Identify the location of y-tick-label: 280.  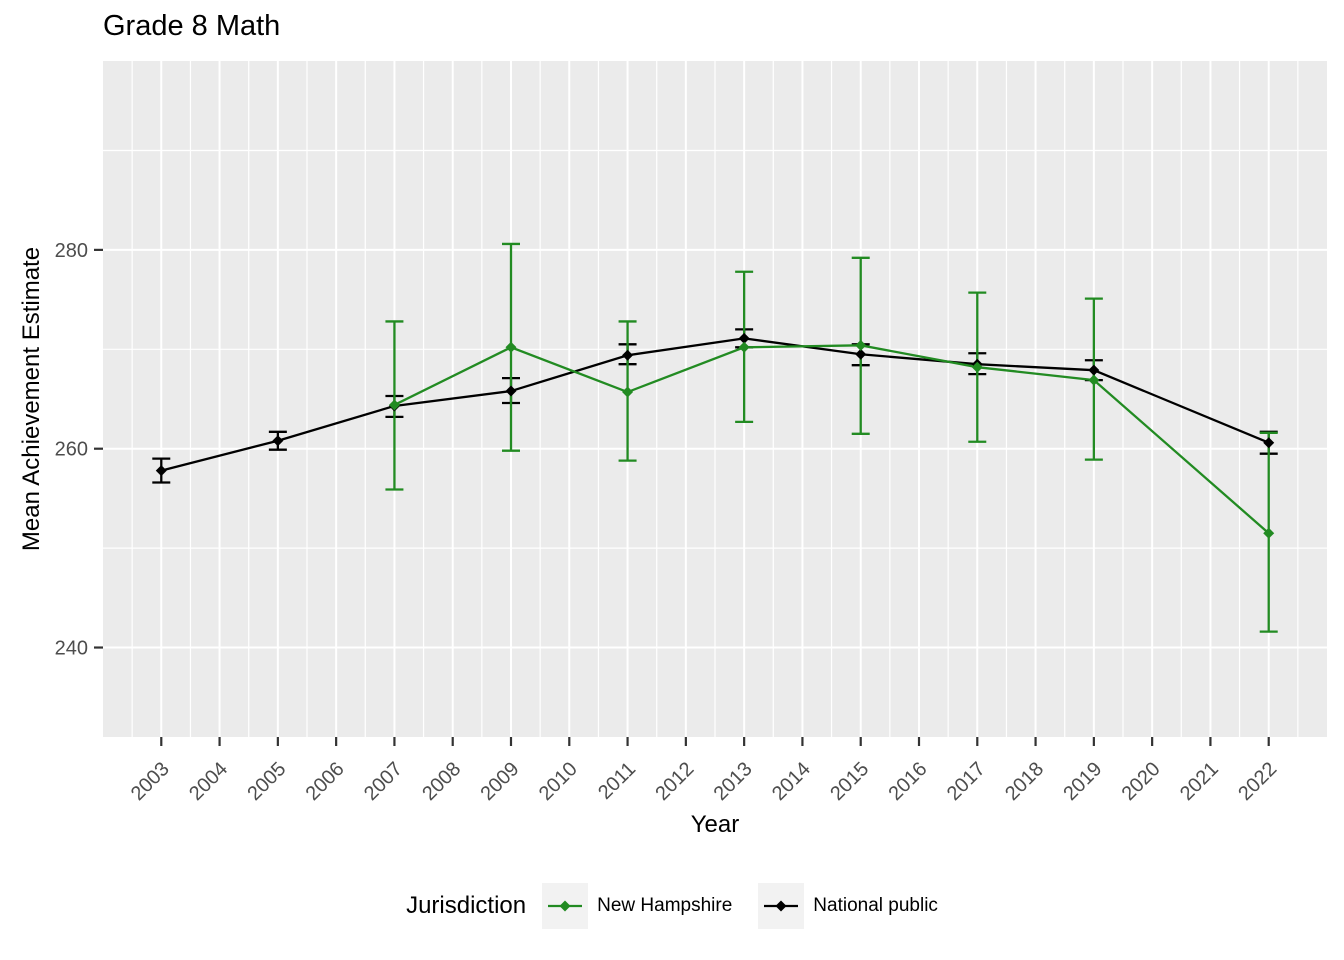
(71, 251).